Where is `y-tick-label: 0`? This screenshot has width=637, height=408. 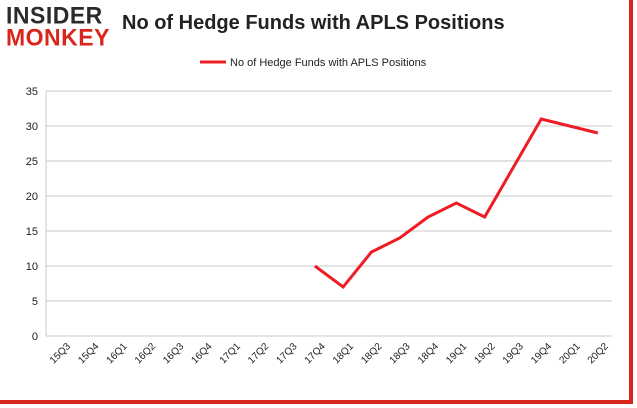
y-tick-label: 0 is located at coordinates (35, 337).